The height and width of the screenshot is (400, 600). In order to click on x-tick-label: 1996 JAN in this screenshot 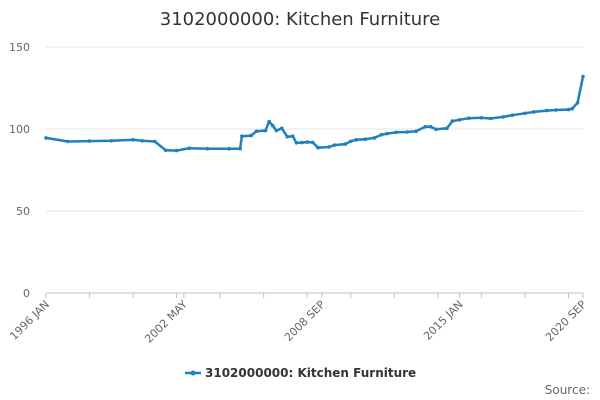, I will do `click(29, 320)`.